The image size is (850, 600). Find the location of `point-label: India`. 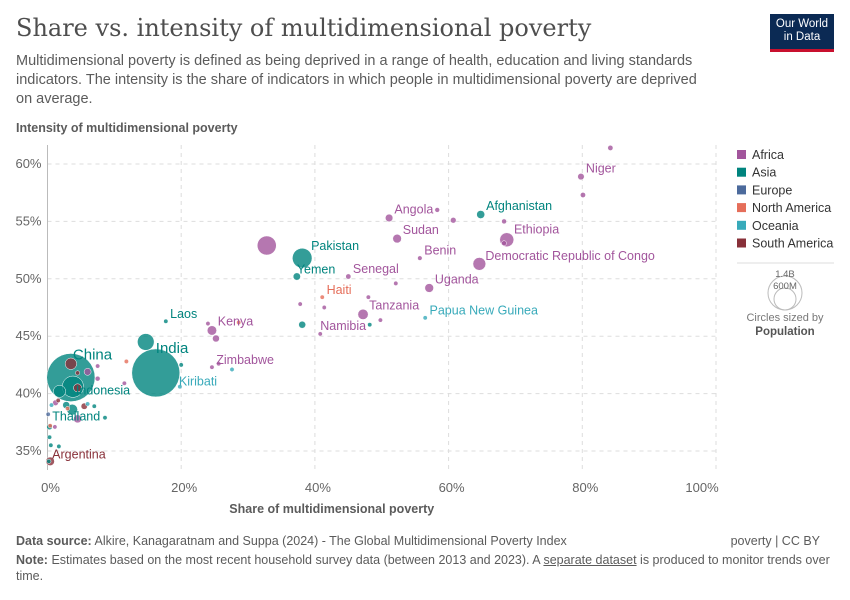

point-label: India is located at coordinates (172, 348).